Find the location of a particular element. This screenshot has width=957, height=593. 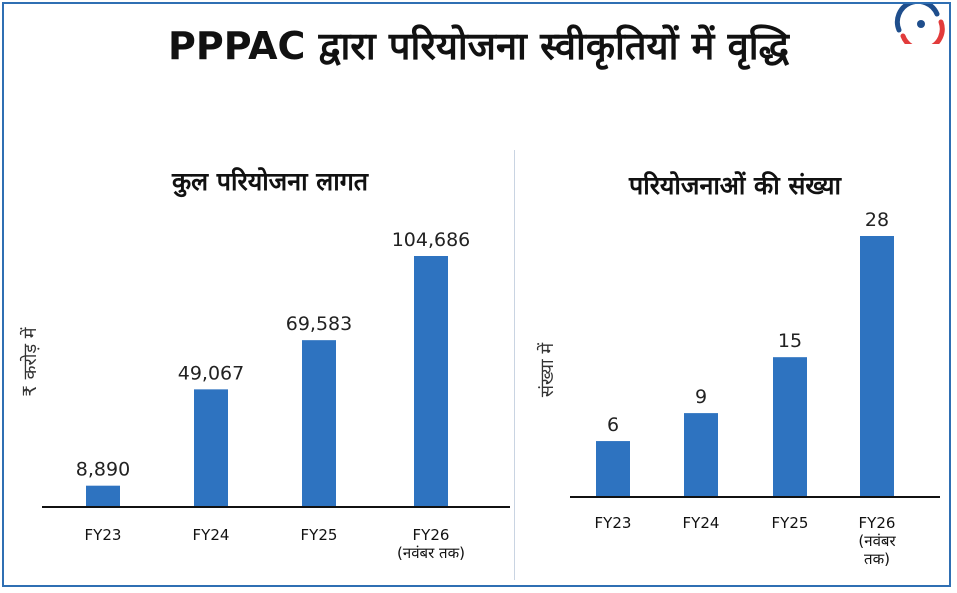

count-y-axis-label: संख्या में is located at coordinates (547, 370).